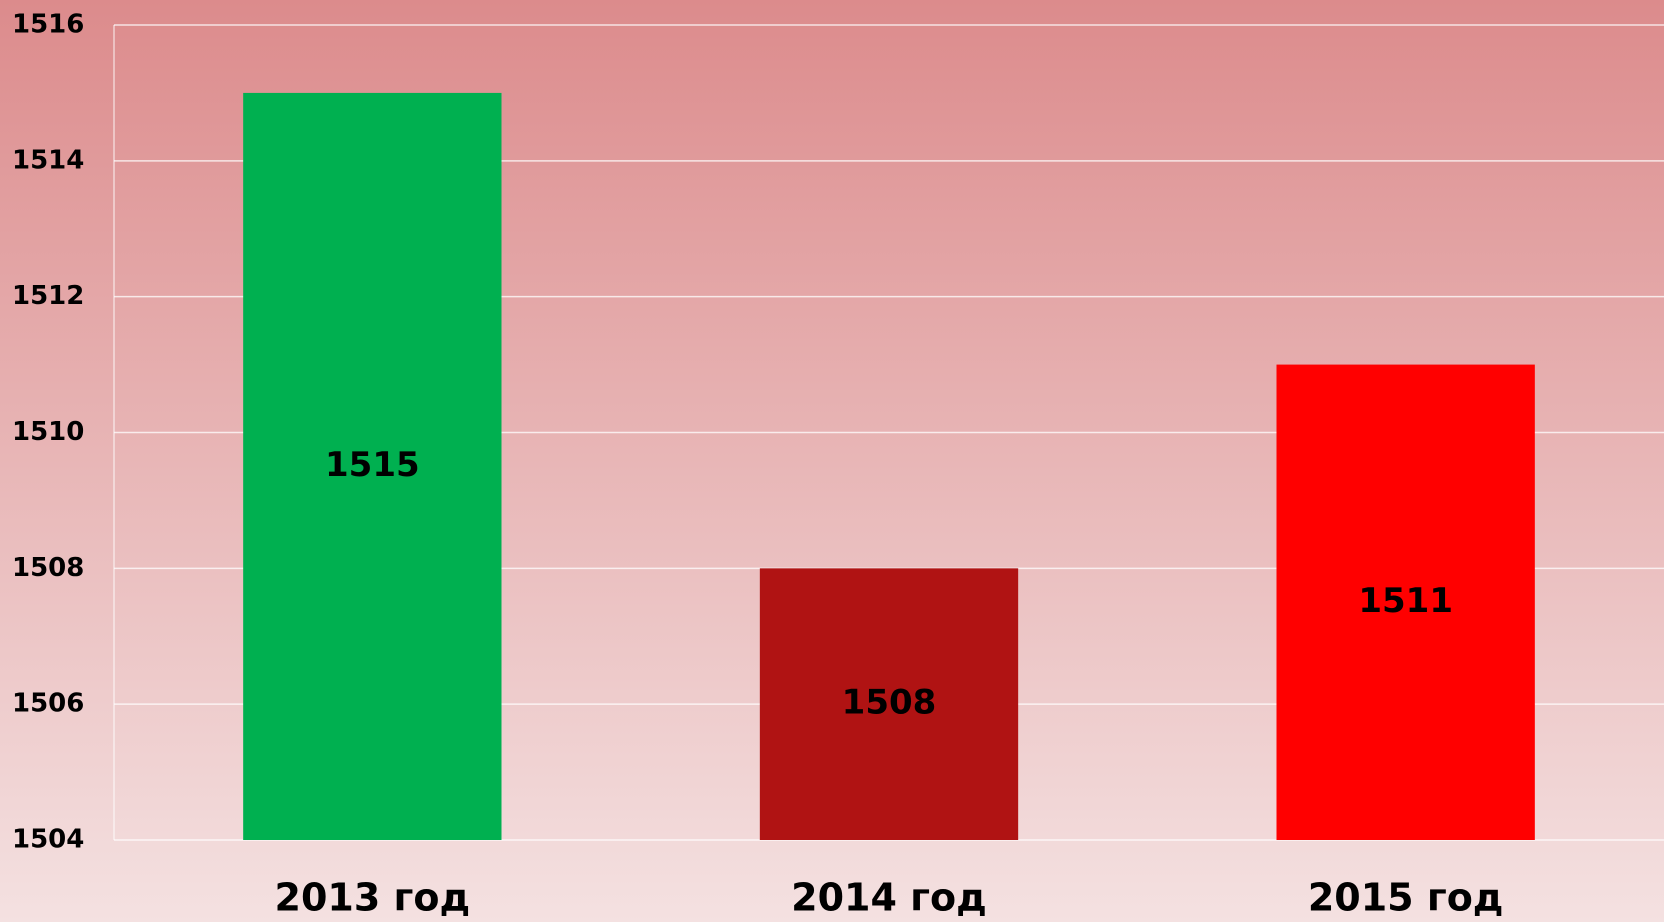 The height and width of the screenshot is (922, 1664). Describe the element at coordinates (48, 432) in the screenshot. I see `y-tick-label: 1510` at that location.